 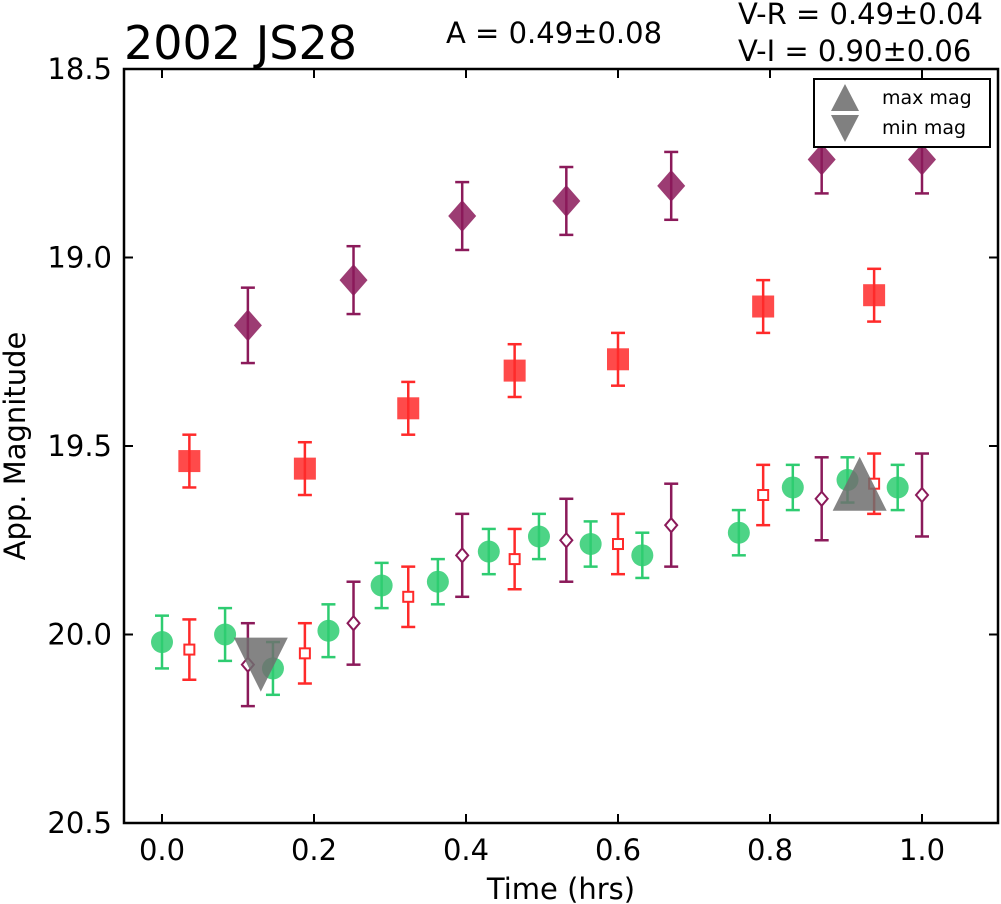 What do you see at coordinates (79, 69) in the screenshot?
I see `y-tick-label: 18.5` at bounding box center [79, 69].